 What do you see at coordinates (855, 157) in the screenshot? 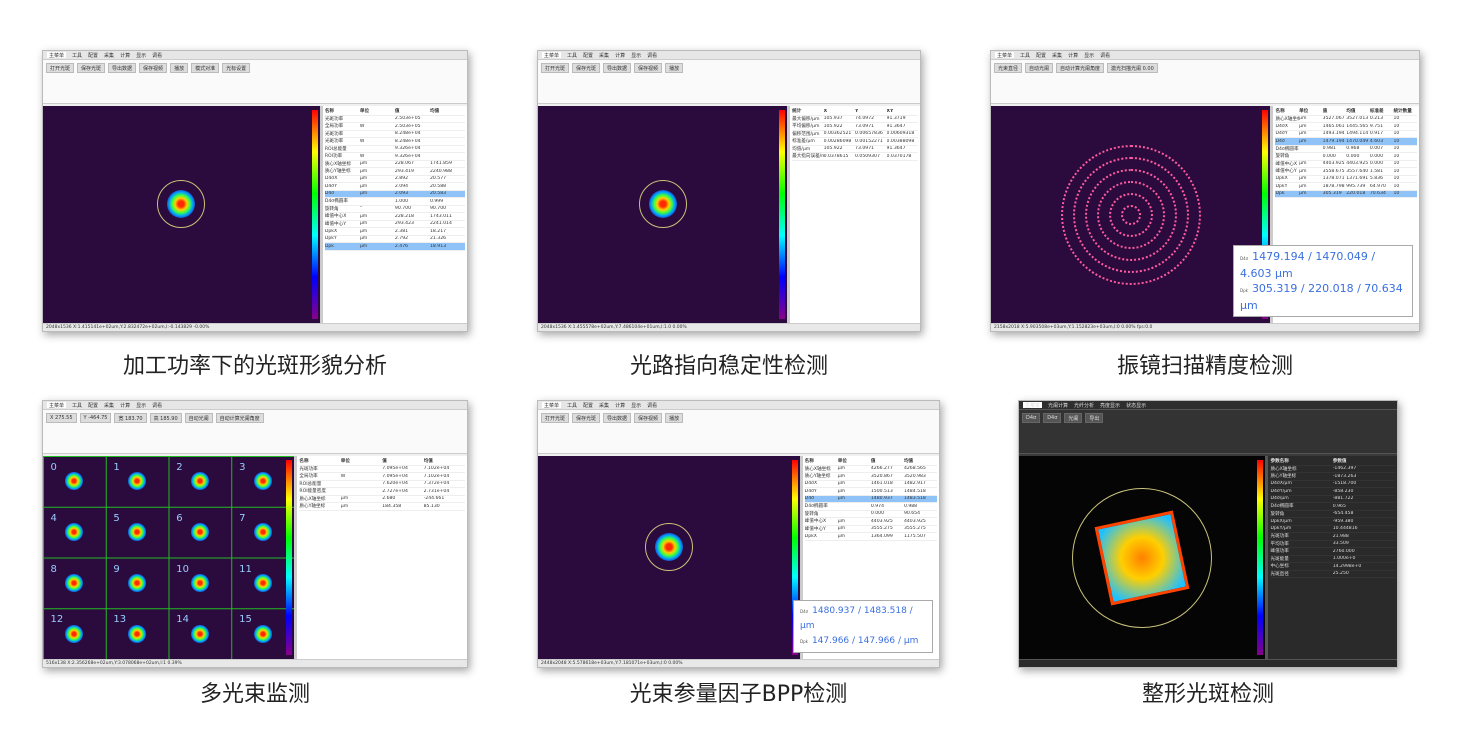
I see `table-row: 最大指向误差/mrad0.0378615 0.0509307 0.0370178` at bounding box center [855, 157].